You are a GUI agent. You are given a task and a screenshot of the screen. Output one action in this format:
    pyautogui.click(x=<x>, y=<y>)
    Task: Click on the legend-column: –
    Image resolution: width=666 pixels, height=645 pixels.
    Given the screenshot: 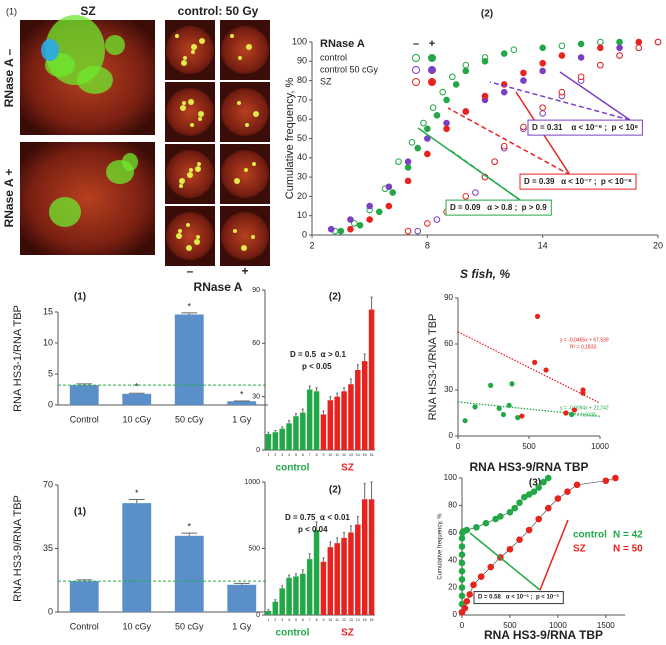 What is the action you would take?
    pyautogui.click(x=416, y=44)
    